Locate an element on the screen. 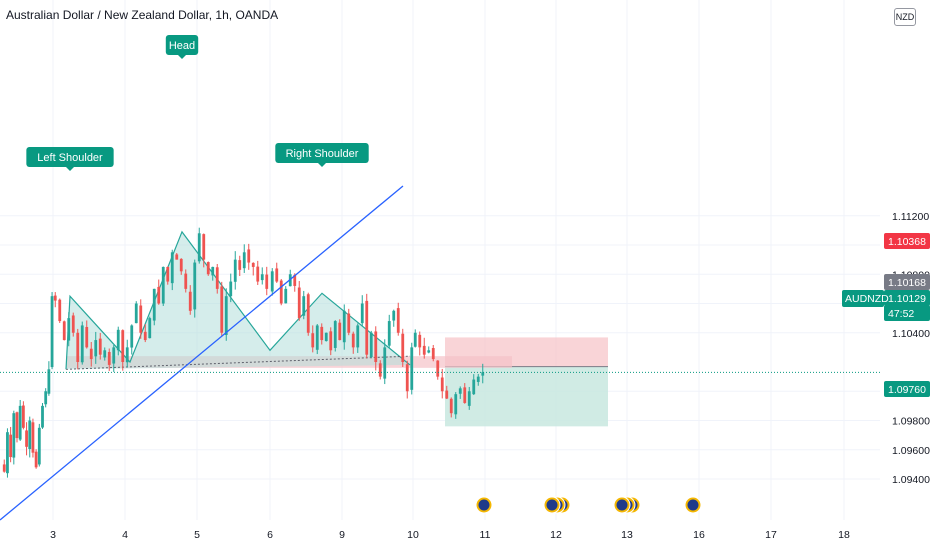 The image size is (932, 550). price-tags: 1.10368 1.10168 1.10129 47:52 1.09760 is located at coordinates (907, 315).